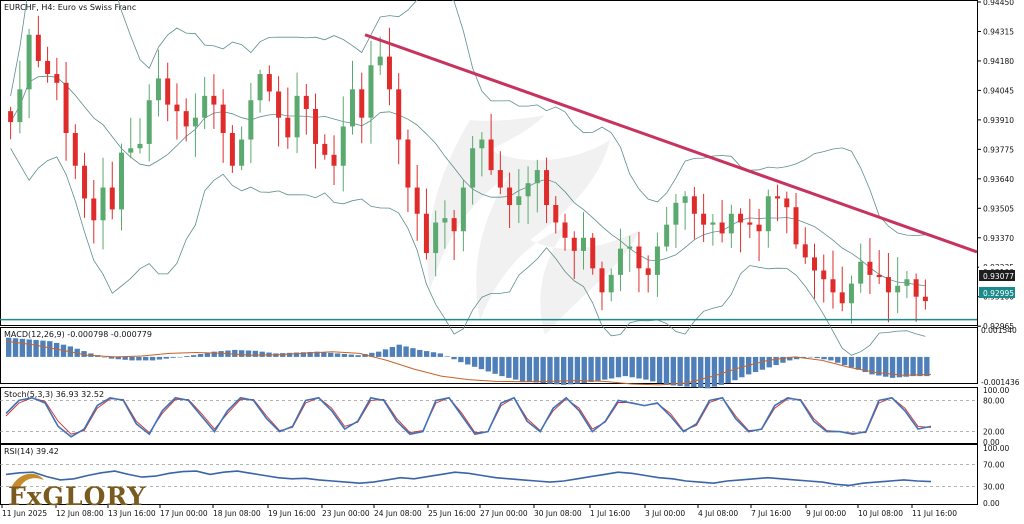  I want to click on stoch-tick-label: 0.00, so click(991, 442).